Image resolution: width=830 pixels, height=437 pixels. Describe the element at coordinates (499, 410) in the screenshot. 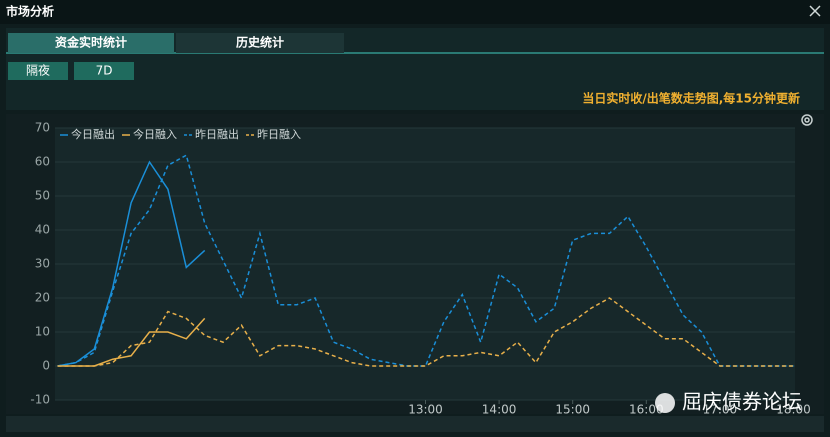

I see `x-tick-label: 14:00` at that location.